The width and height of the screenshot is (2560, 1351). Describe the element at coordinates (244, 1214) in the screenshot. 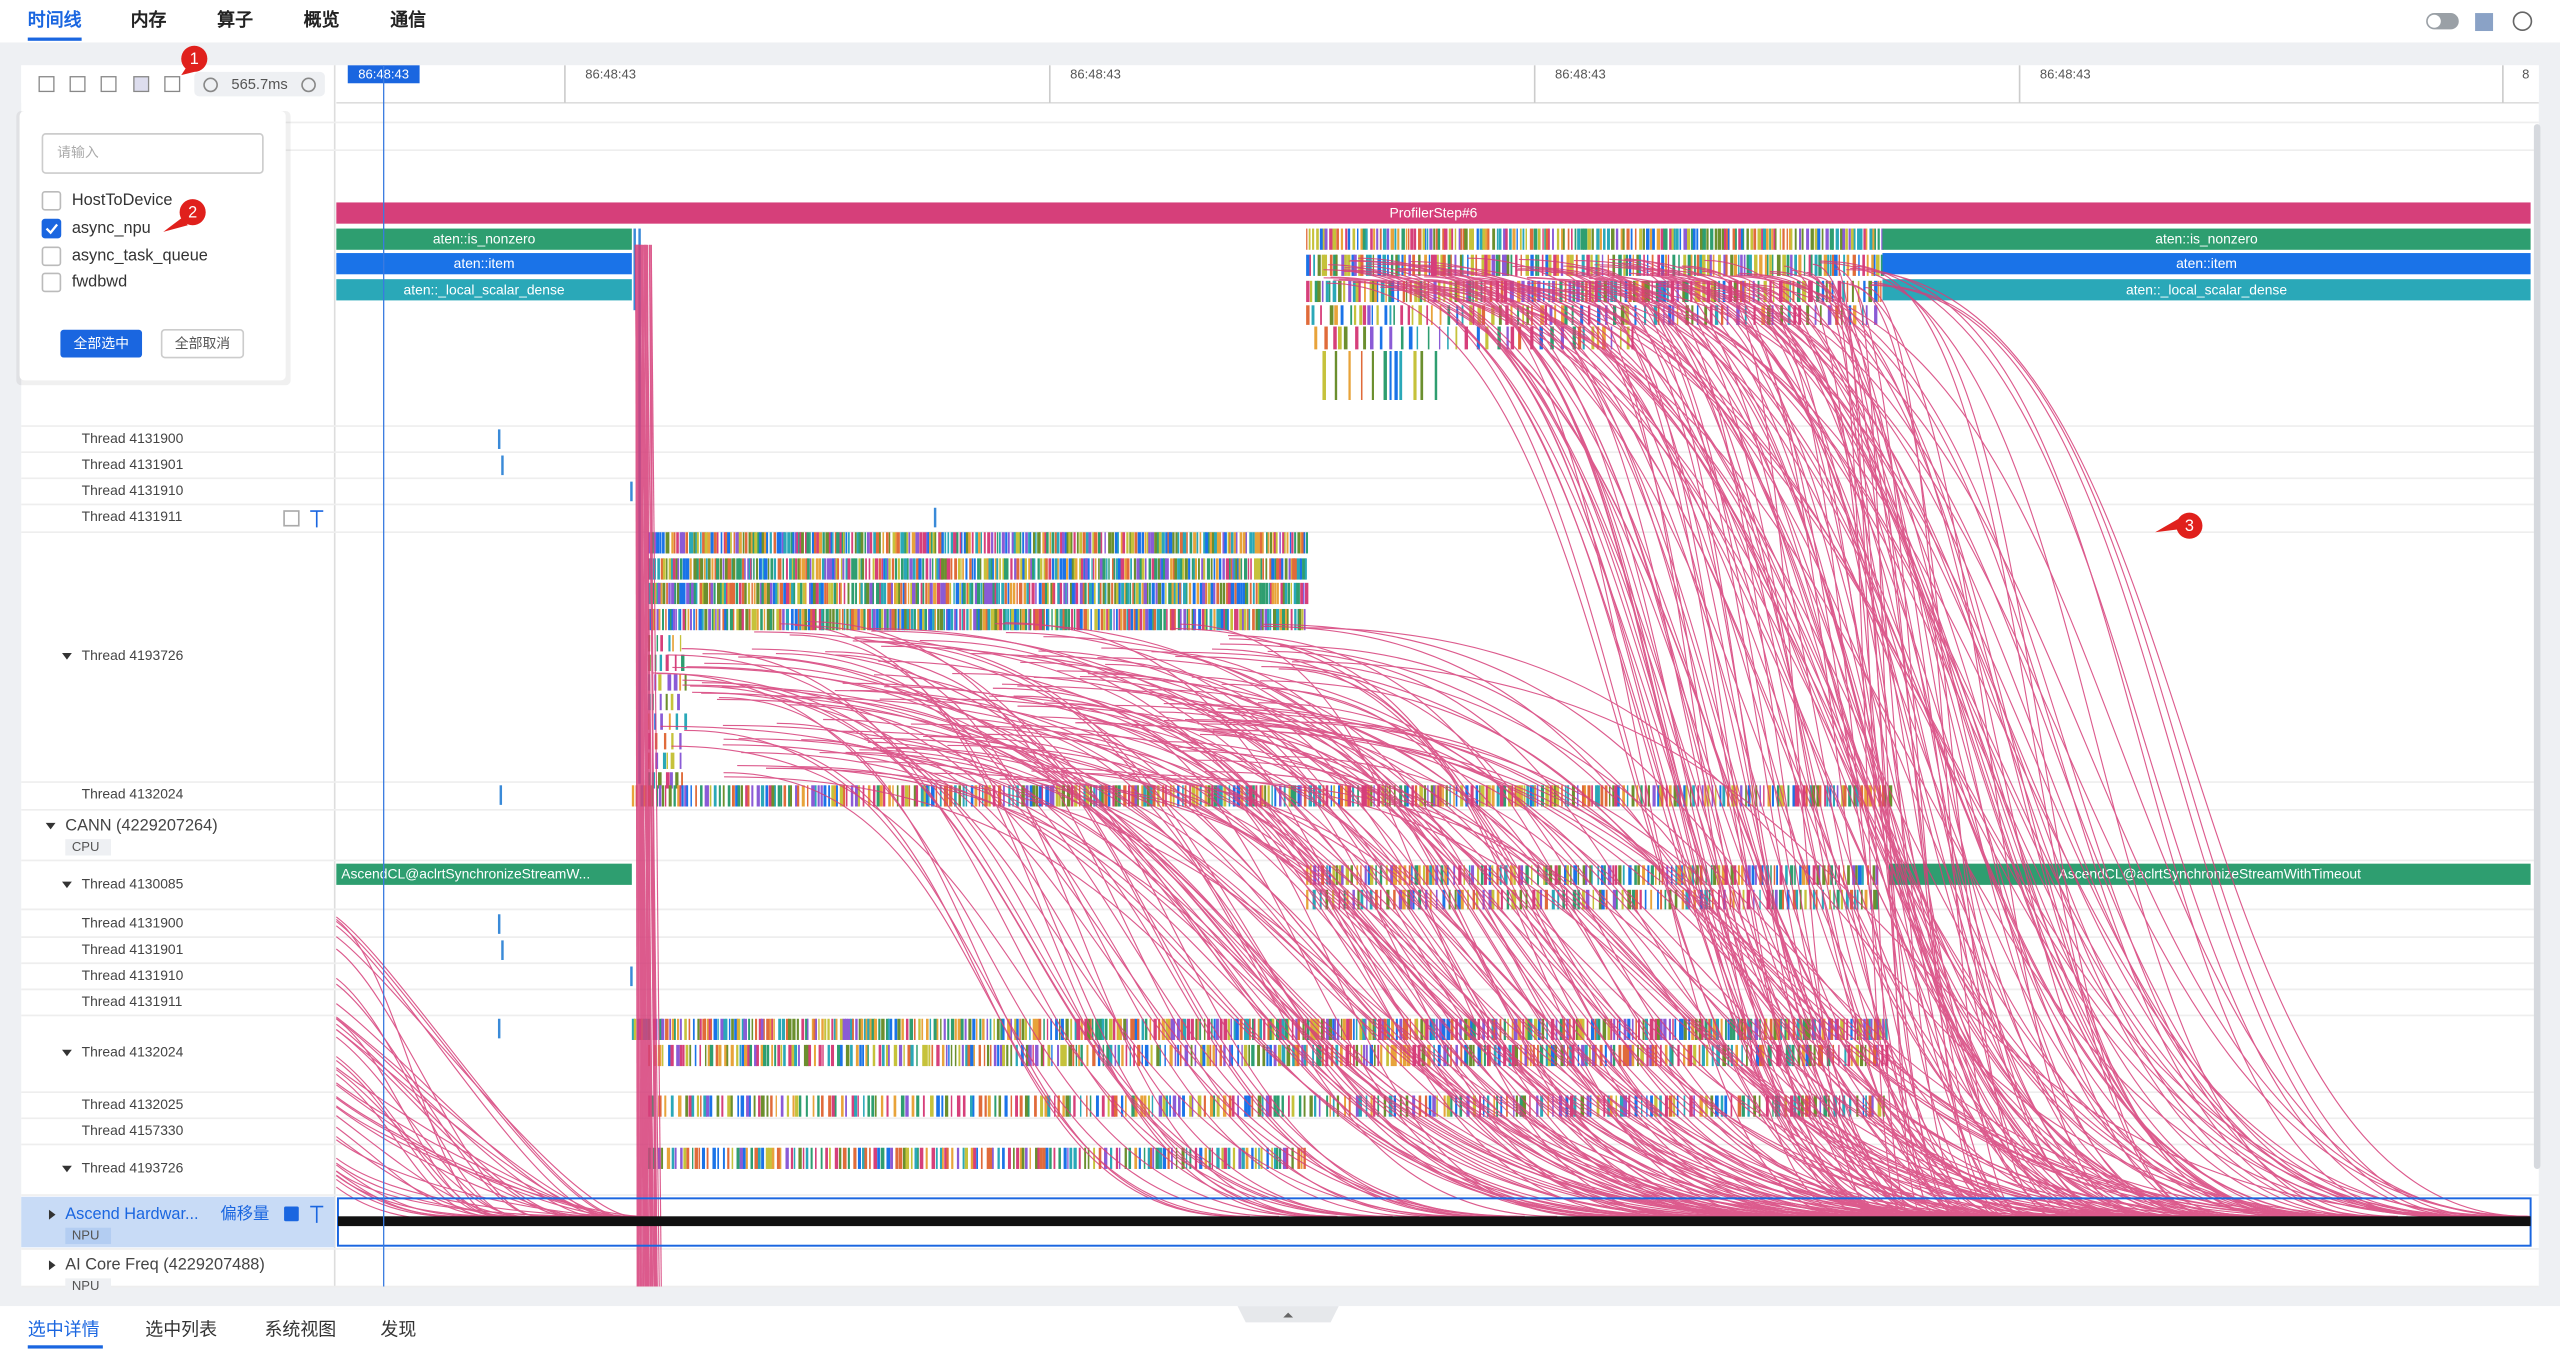

I see `offset-tag: 偏移量` at that location.